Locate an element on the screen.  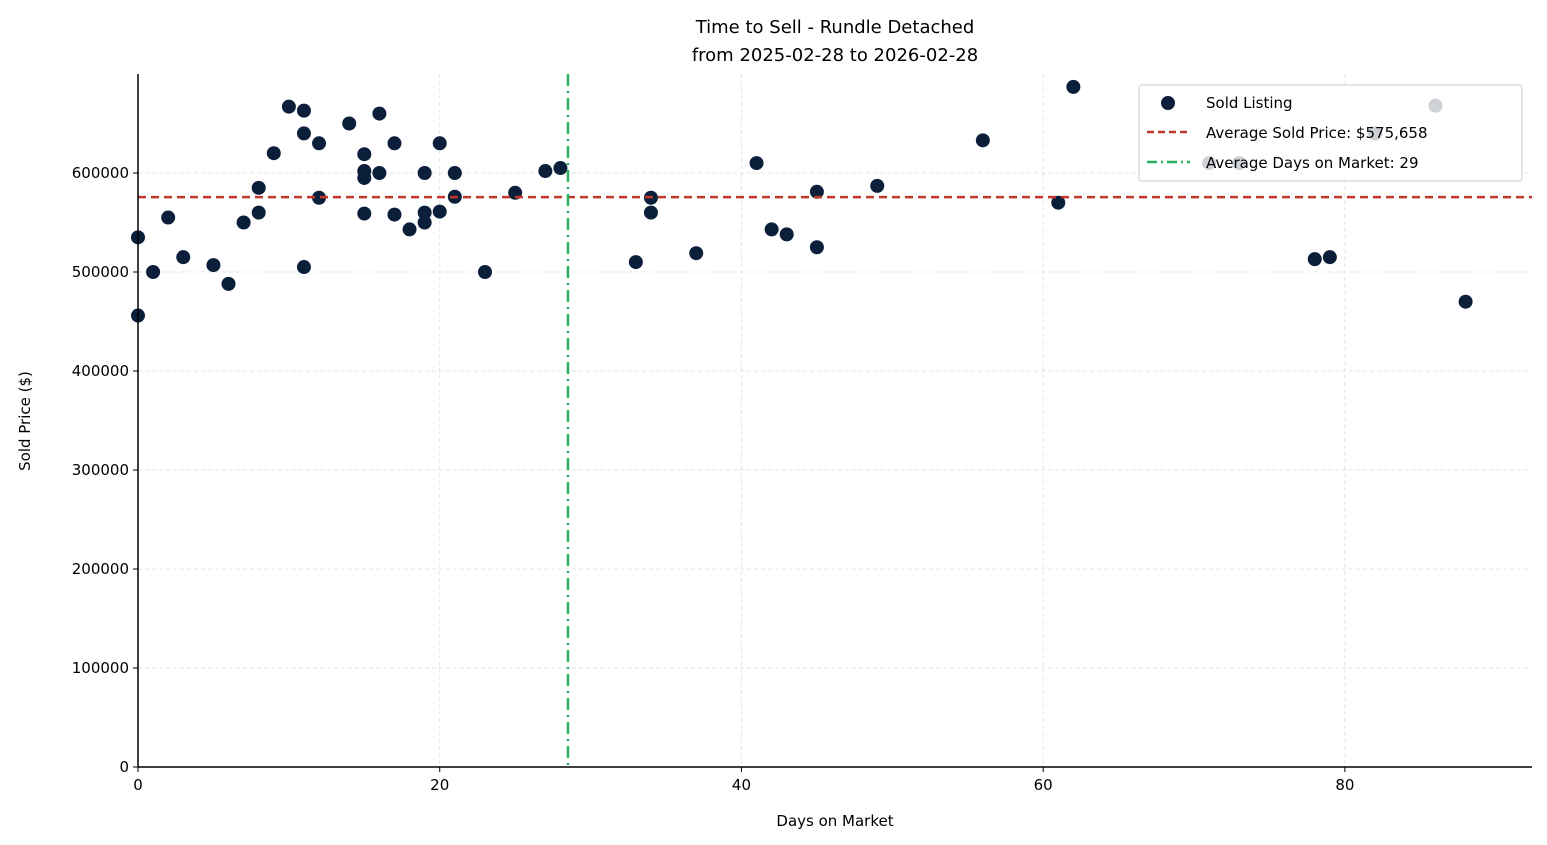
legend-label-avg-price: Average Sold Price: $575,658 is located at coordinates (1317, 133).